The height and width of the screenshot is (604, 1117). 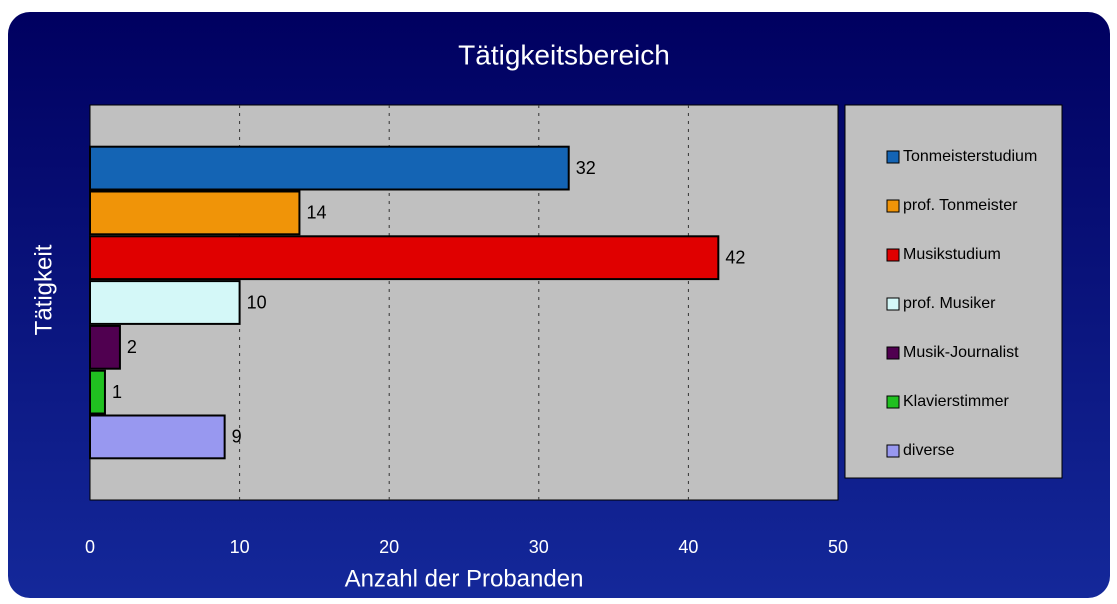 What do you see at coordinates (960, 205) in the screenshot?
I see `legend-label: prof. Tonmeister` at bounding box center [960, 205].